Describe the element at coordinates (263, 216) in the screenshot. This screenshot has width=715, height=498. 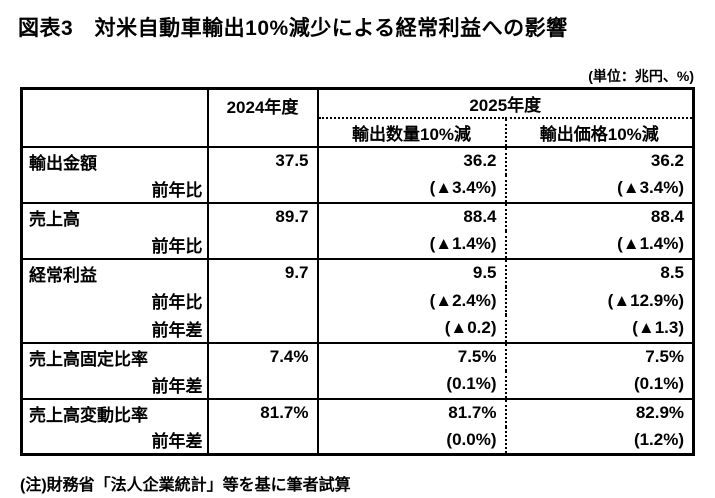
I see `cell-fy2024: 89.7` at that location.